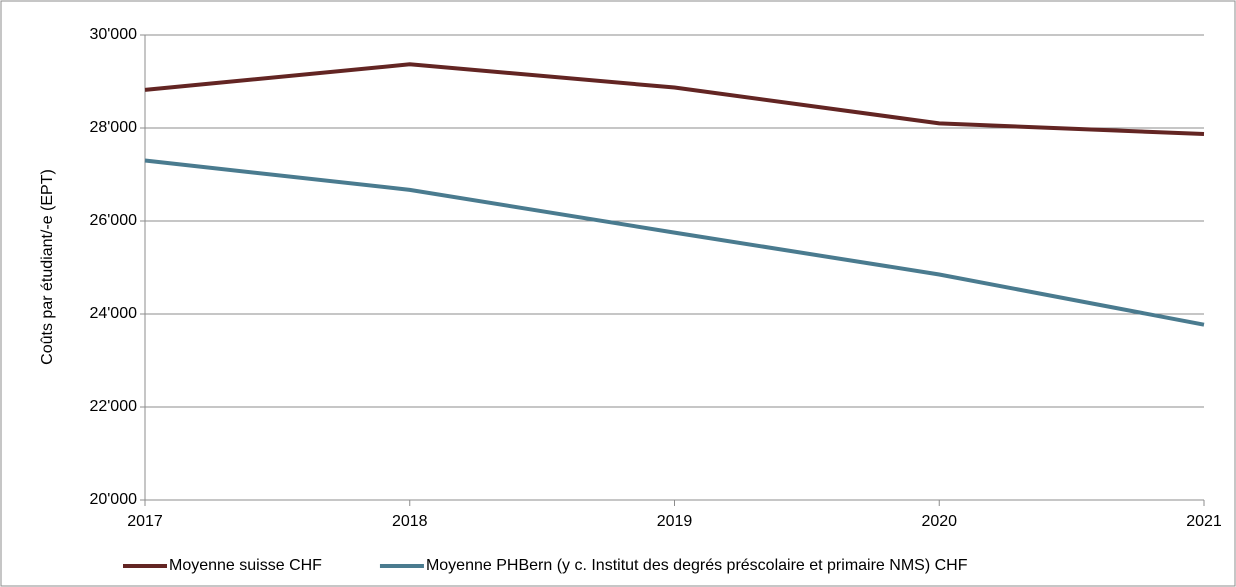 This screenshot has width=1236, height=587. What do you see at coordinates (113, 313) in the screenshot?
I see `y-tick-label: 24'000` at bounding box center [113, 313].